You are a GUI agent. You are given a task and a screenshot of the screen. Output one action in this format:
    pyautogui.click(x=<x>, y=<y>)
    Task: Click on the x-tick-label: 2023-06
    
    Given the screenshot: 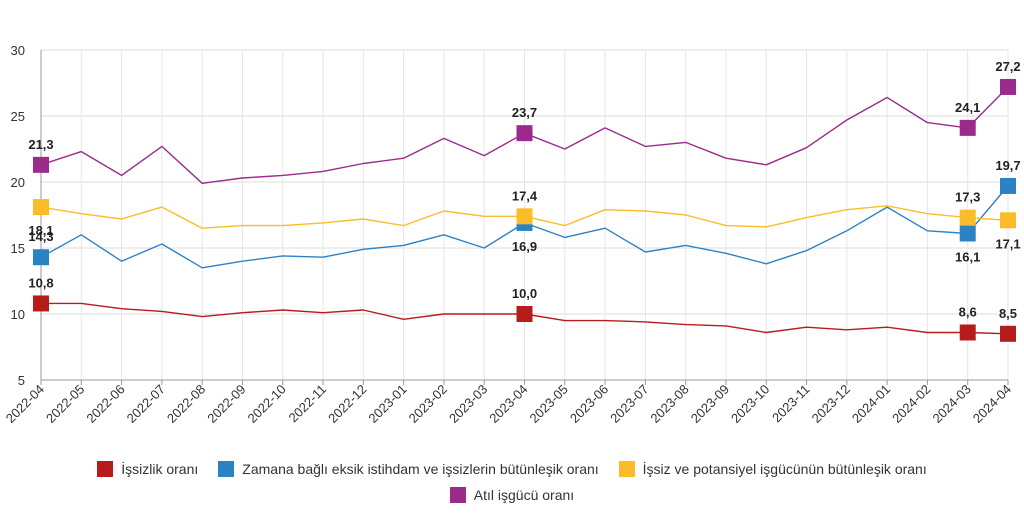 What is the action you would take?
    pyautogui.click(x=589, y=404)
    